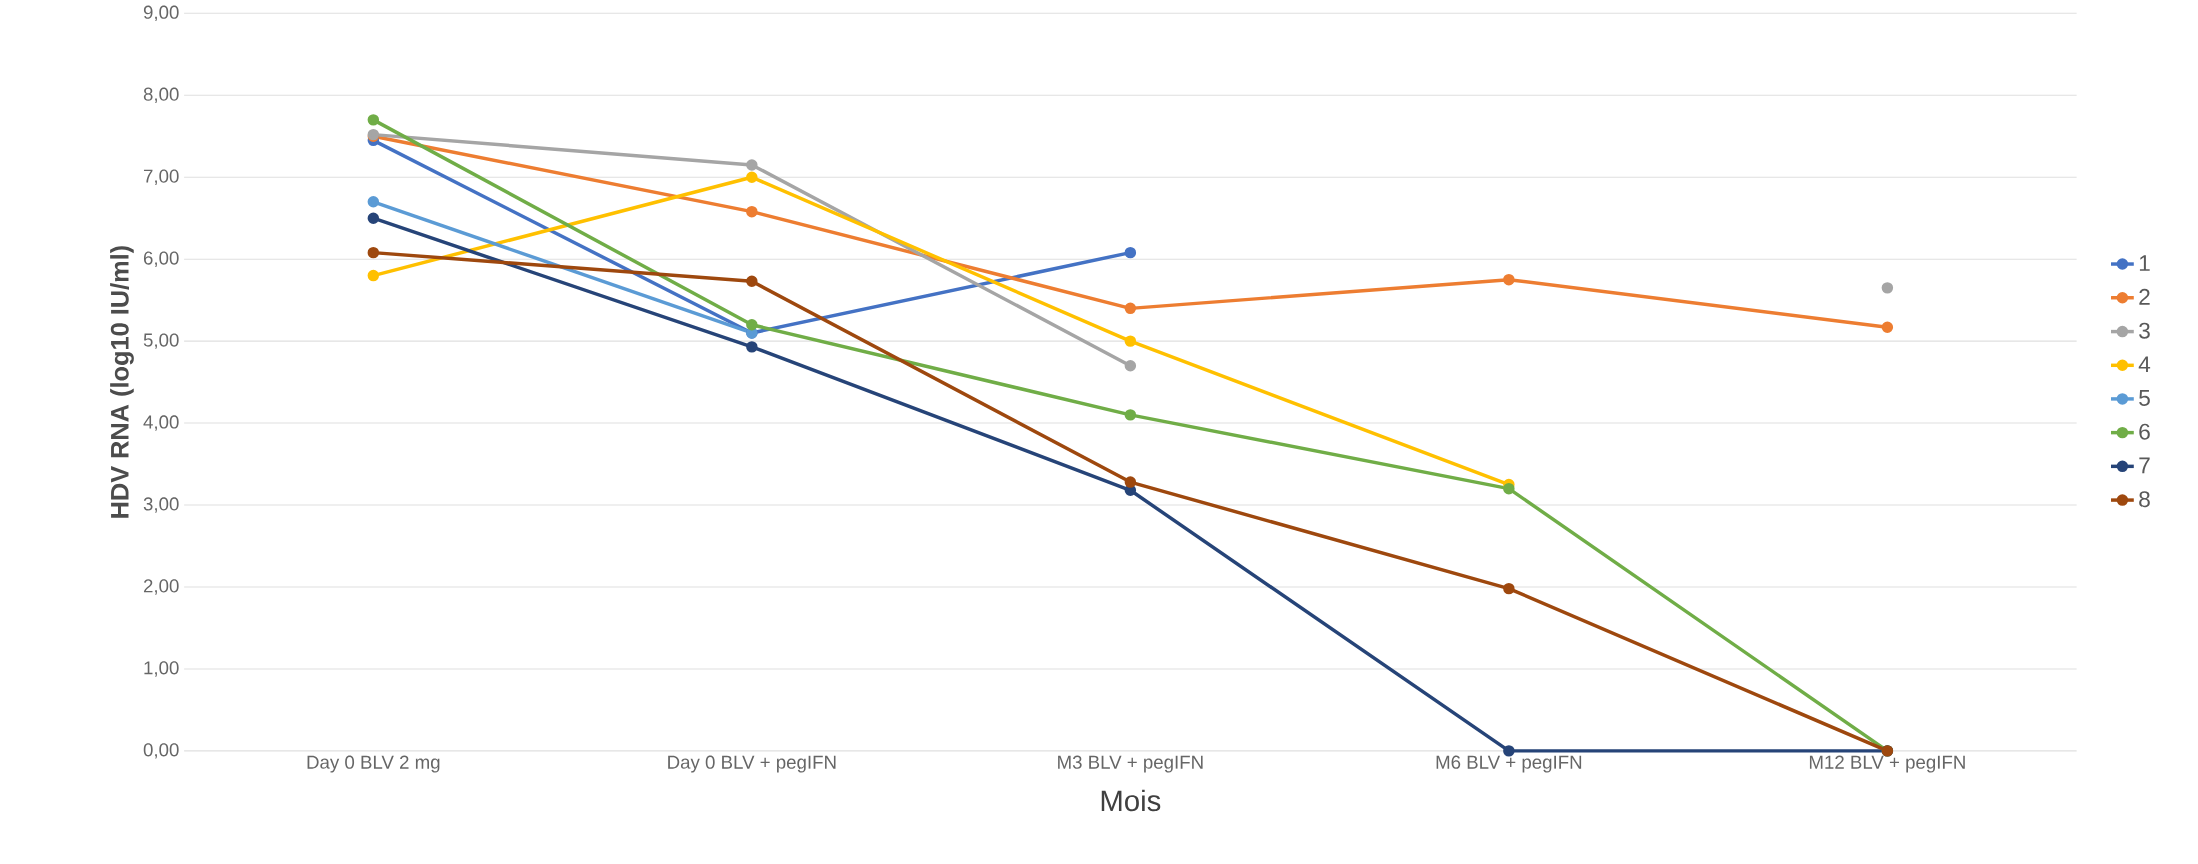  Describe the element at coordinates (161, 669) in the screenshot. I see `y-tick-label: 1,00` at that location.